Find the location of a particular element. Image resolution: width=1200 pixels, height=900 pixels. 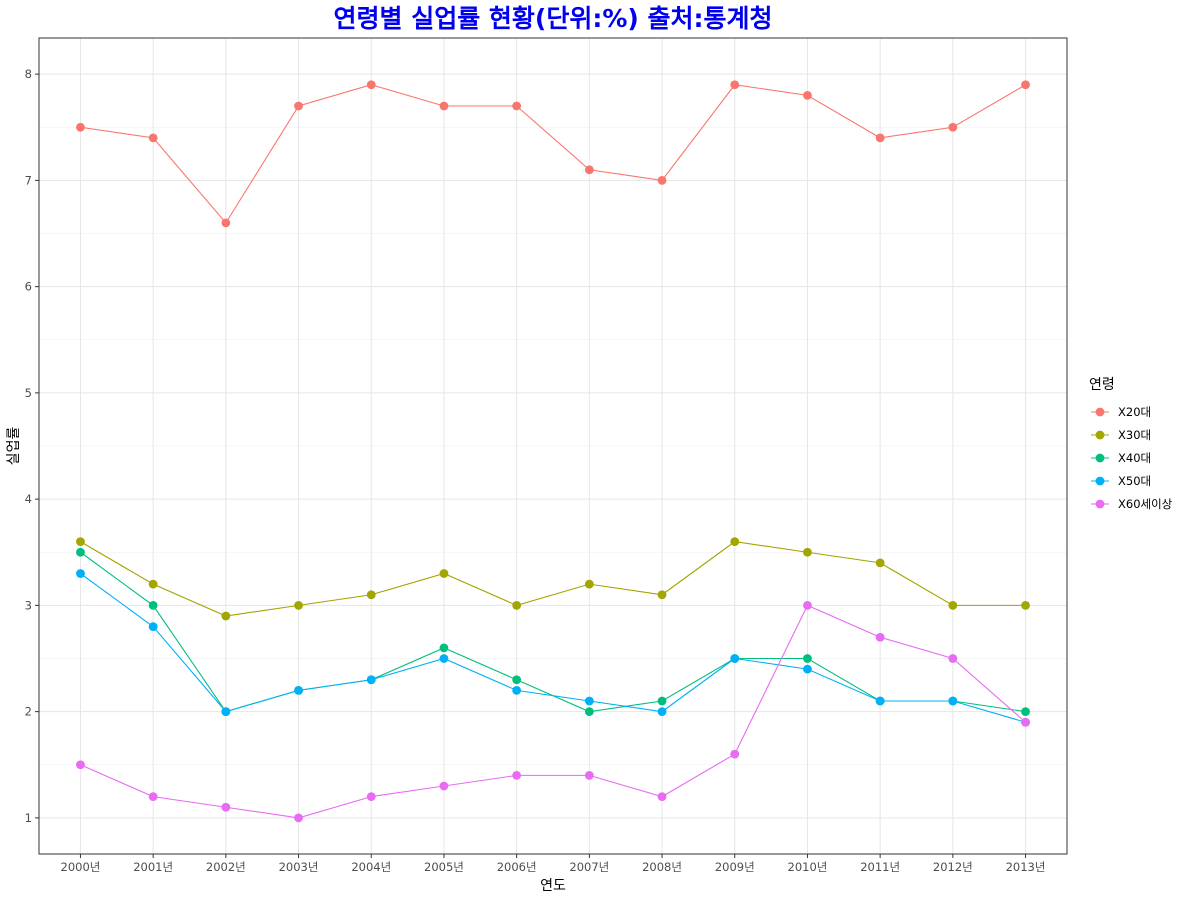

legend-label: X20대 is located at coordinates (1134, 412).